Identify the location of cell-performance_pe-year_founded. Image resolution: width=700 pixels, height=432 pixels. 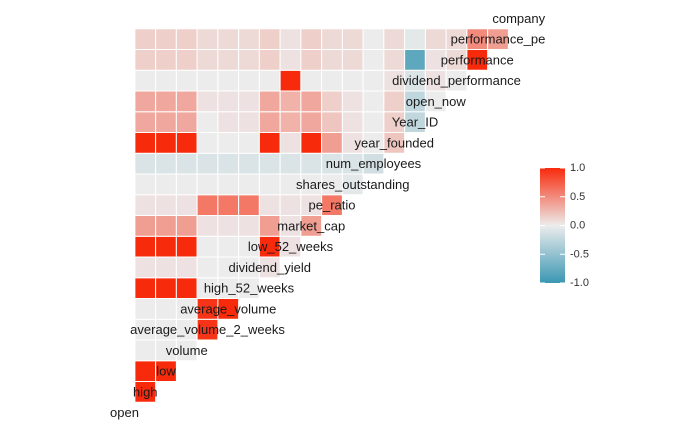
(415, 39).